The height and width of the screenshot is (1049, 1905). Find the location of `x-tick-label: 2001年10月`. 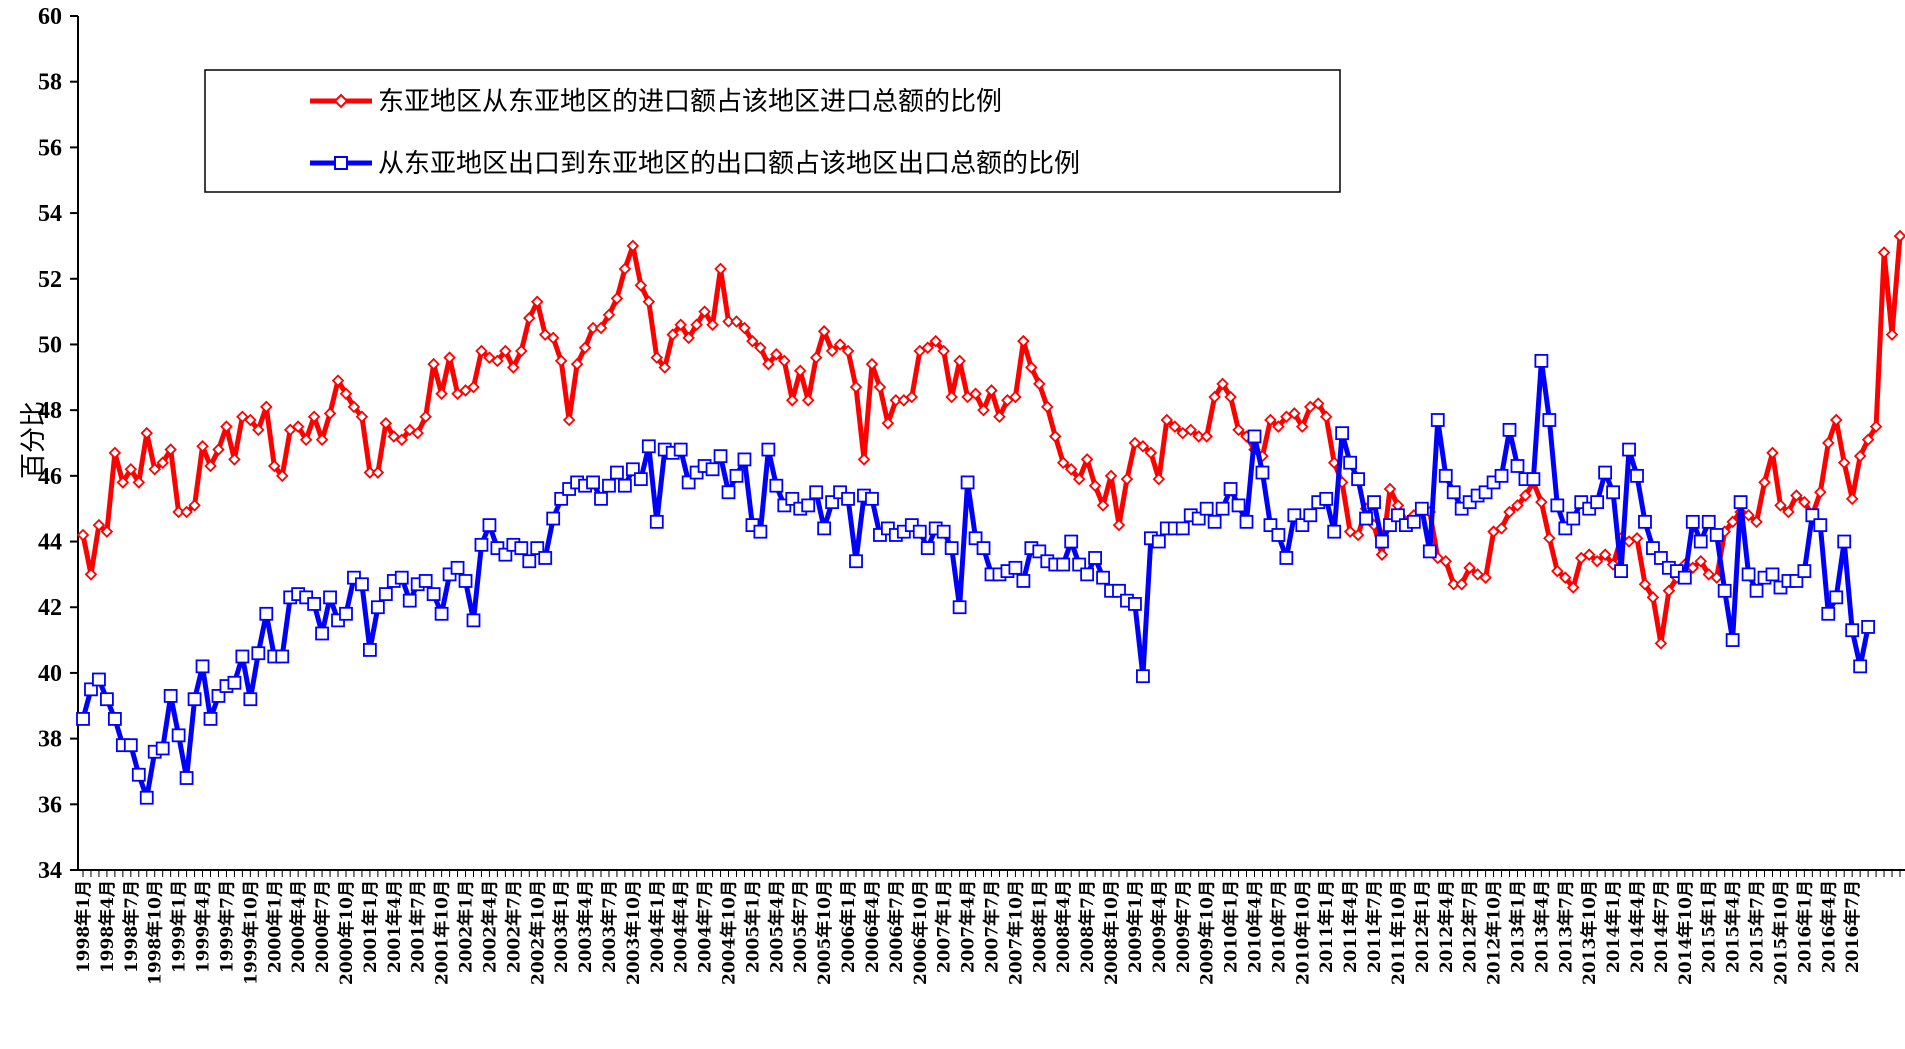

x-tick-label: 2001年10月 is located at coordinates (442, 932).